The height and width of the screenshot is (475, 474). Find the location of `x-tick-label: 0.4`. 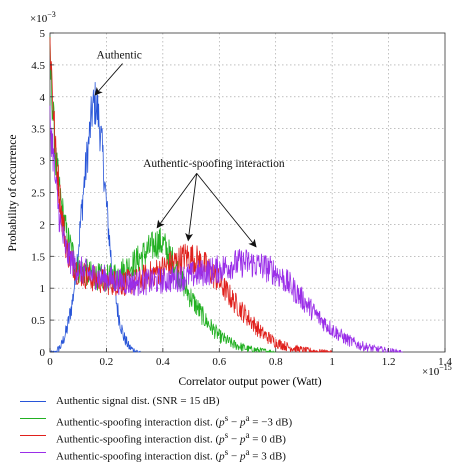

x-tick-label: 0.4 is located at coordinates (163, 362).